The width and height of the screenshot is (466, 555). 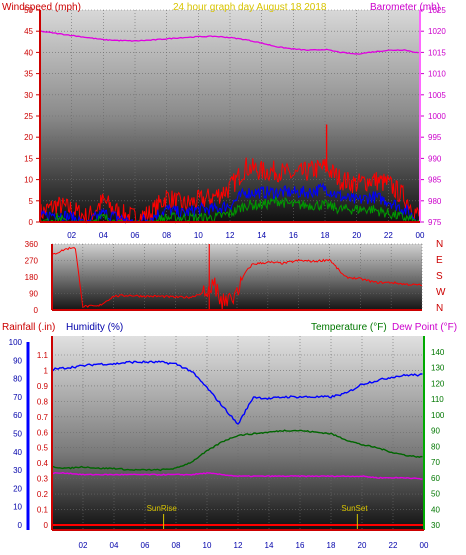 I want to click on temperature-tick-label: 30, so click(x=435, y=525).